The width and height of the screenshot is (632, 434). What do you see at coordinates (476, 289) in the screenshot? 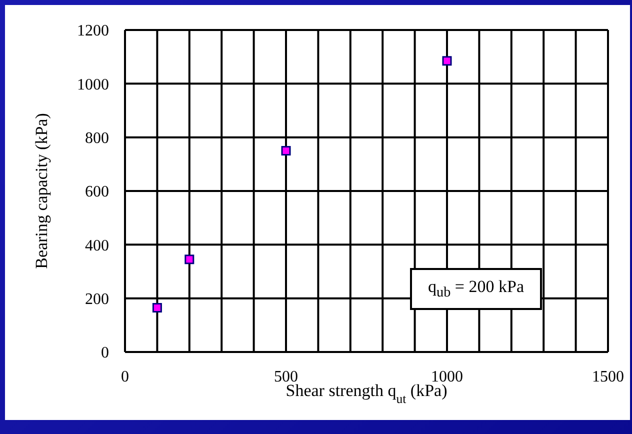
I see `annotation: q$_{ub}$ = 200 kPa` at bounding box center [476, 289].